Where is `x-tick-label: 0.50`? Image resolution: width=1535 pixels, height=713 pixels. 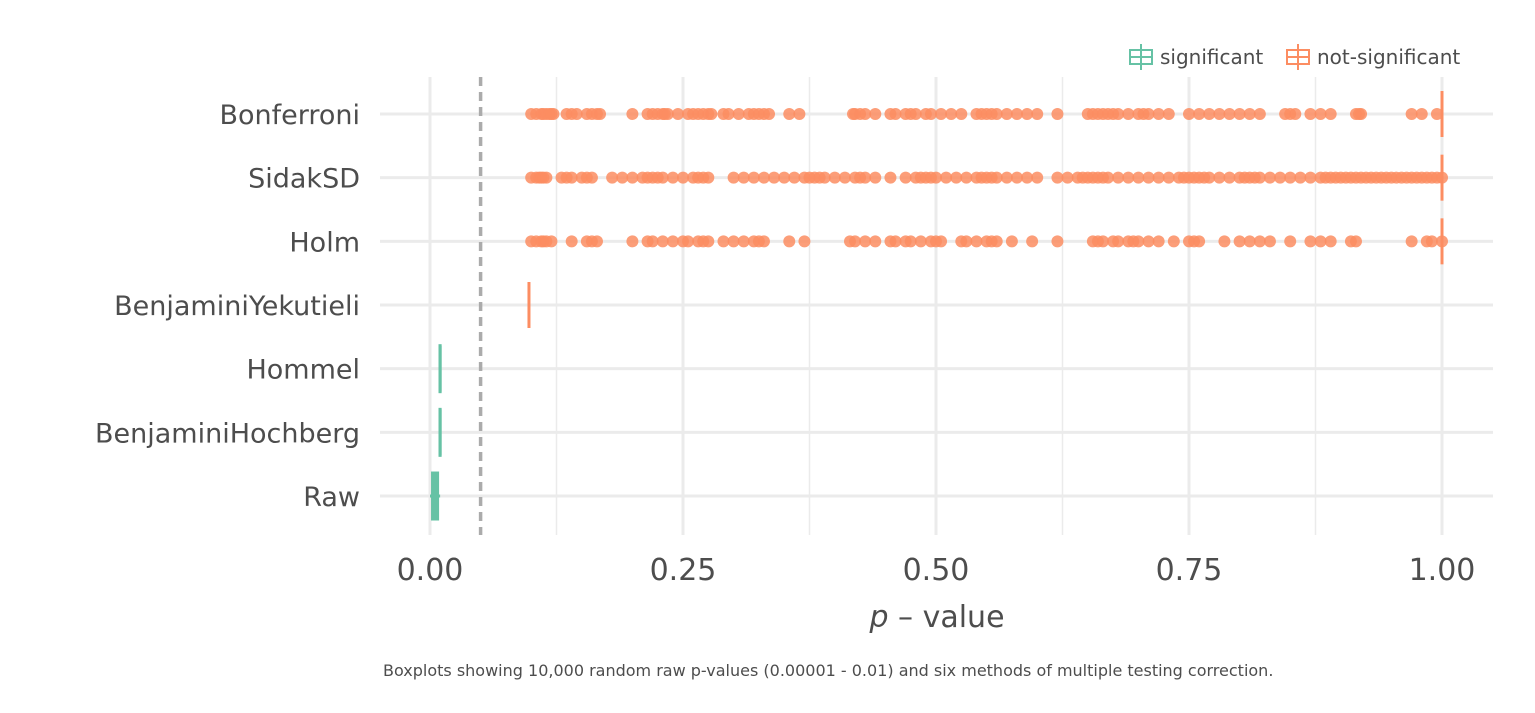
x-tick-label: 0.50 is located at coordinates (936, 570).